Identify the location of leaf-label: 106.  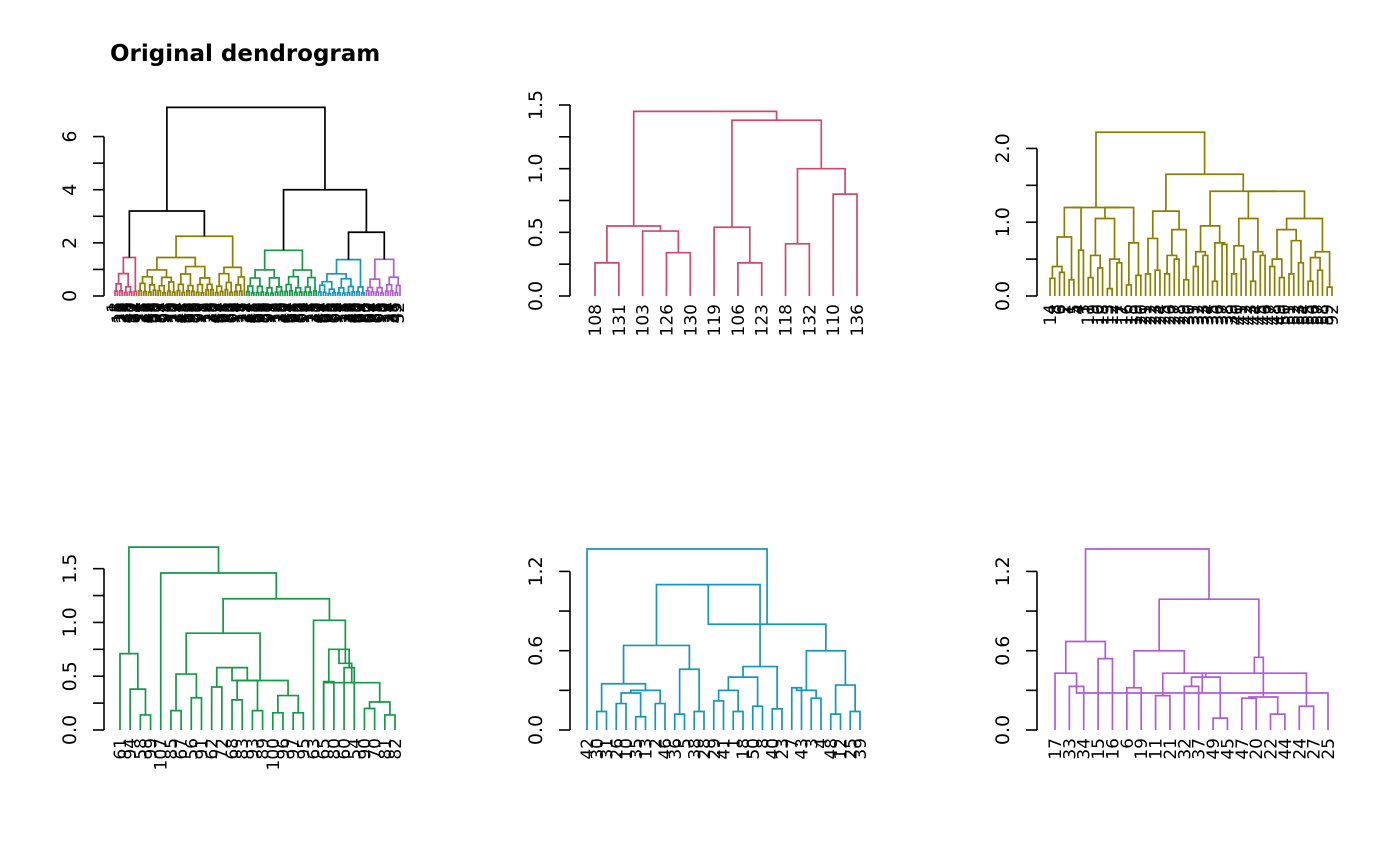
(739, 320).